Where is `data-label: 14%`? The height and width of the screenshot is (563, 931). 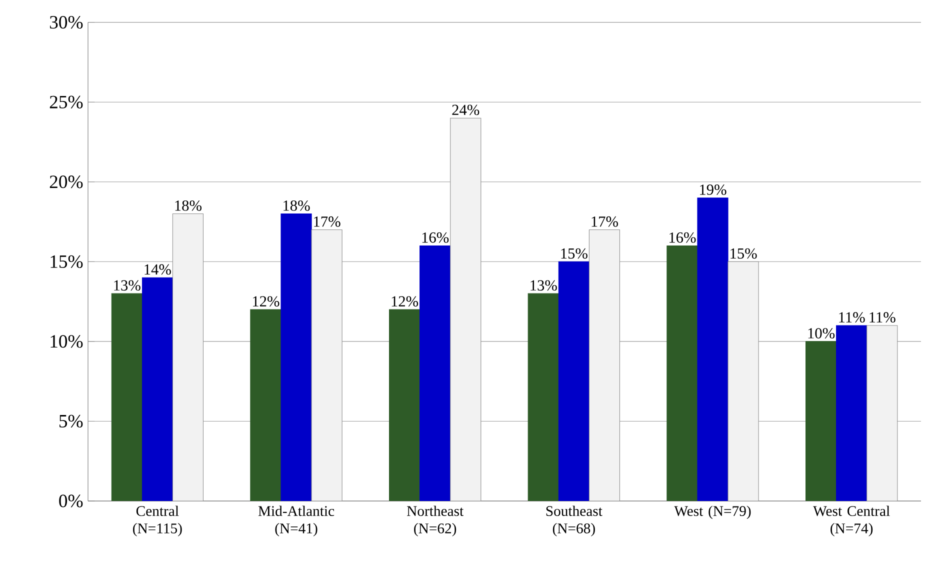 data-label: 14% is located at coordinates (157, 269).